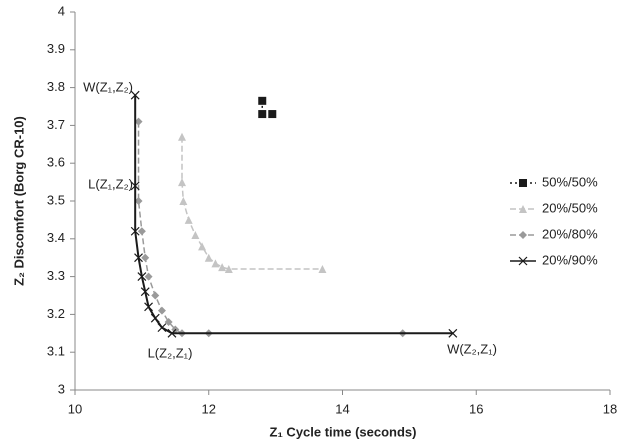 The image size is (627, 443). Describe the element at coordinates (570, 181) in the screenshot. I see `legend-label: 50%/50%` at that location.